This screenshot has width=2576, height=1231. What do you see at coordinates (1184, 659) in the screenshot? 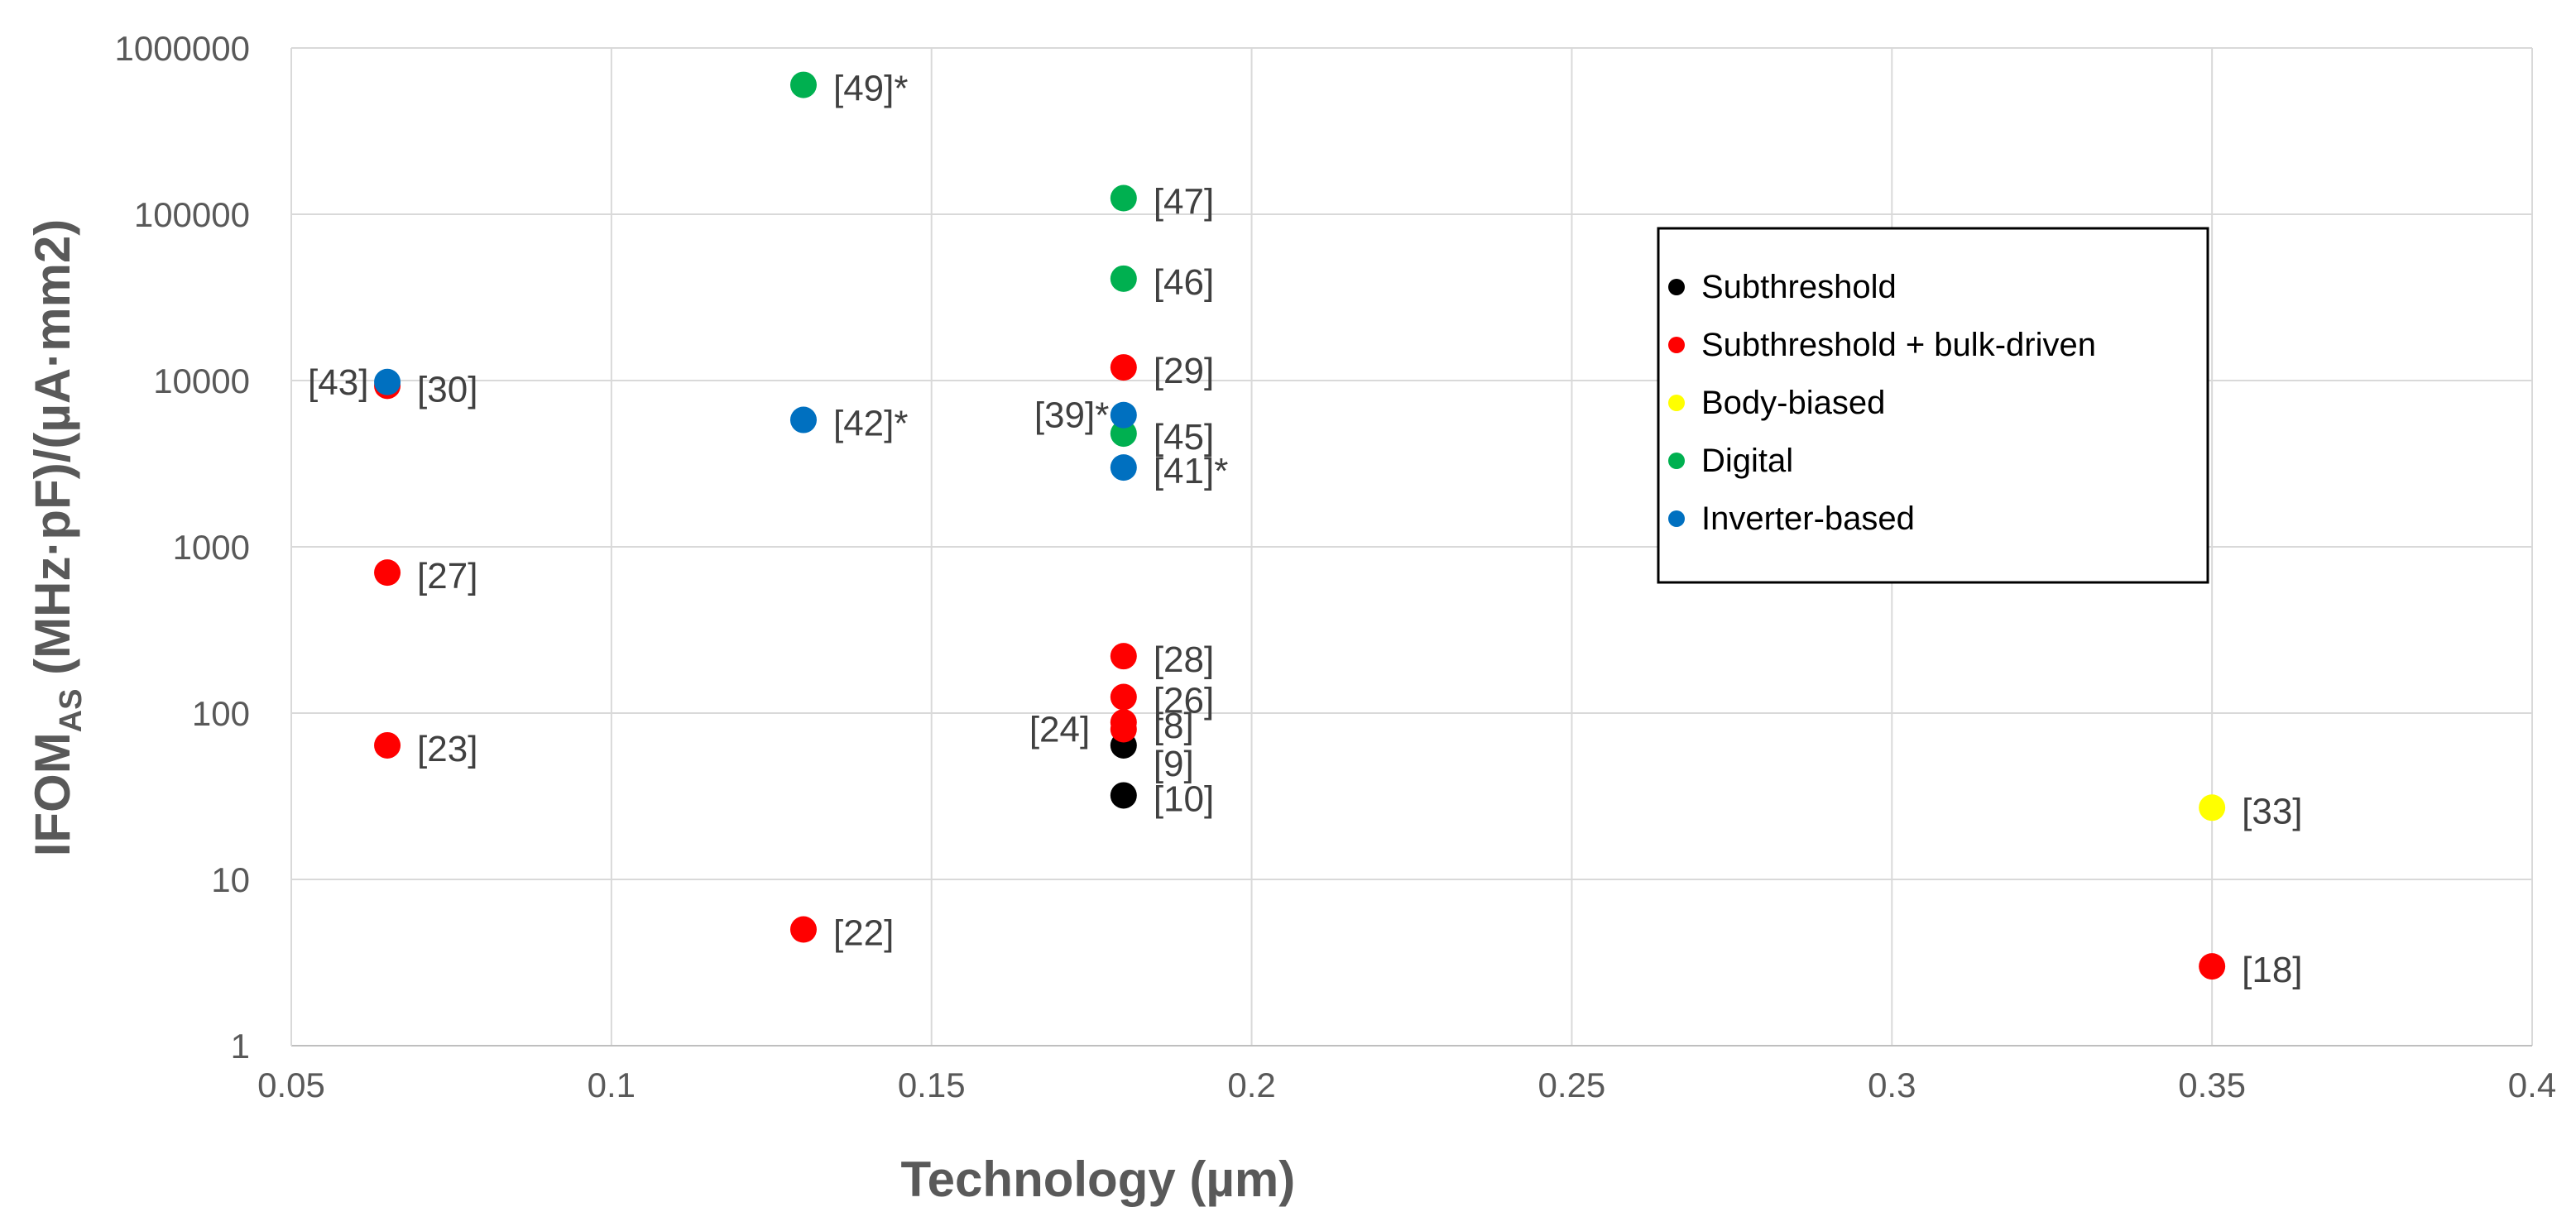
I see `data-label: [28]` at bounding box center [1184, 659].